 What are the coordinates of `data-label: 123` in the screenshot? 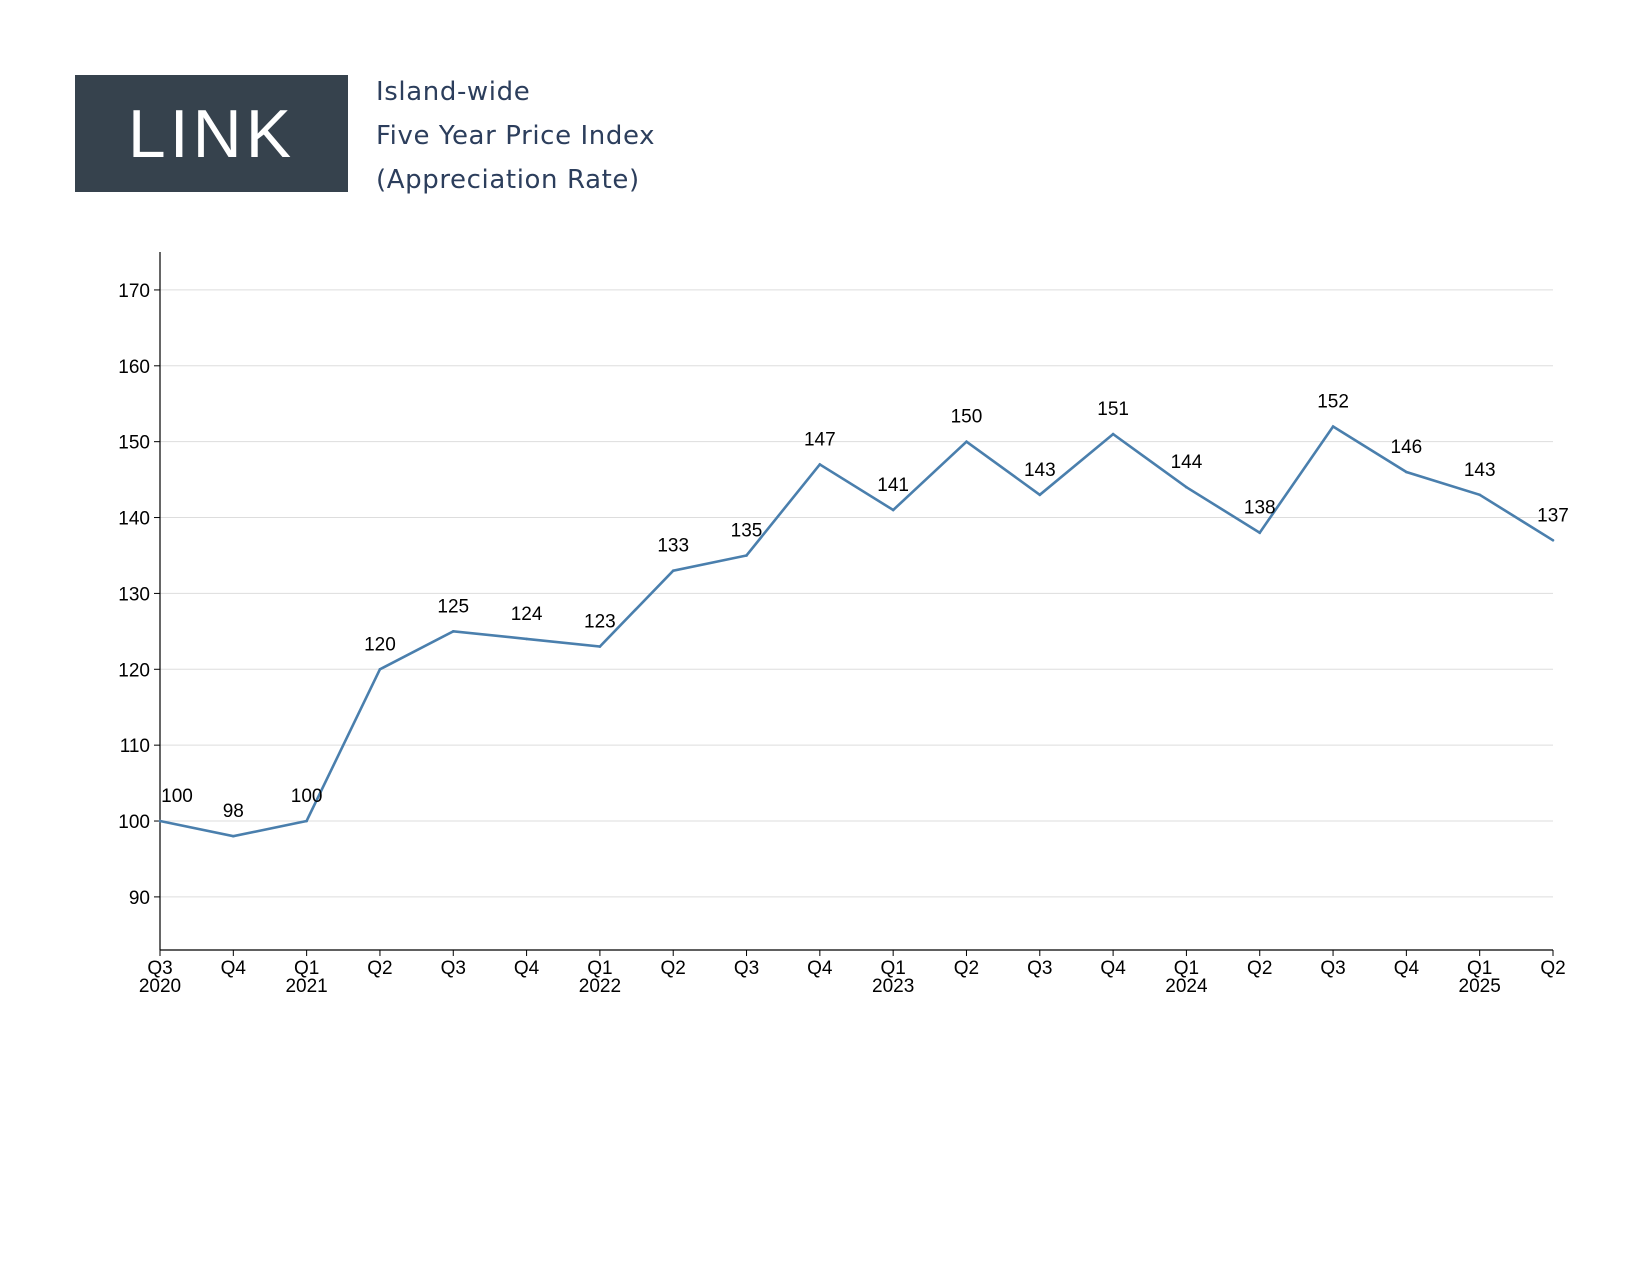 It's located at (600, 622).